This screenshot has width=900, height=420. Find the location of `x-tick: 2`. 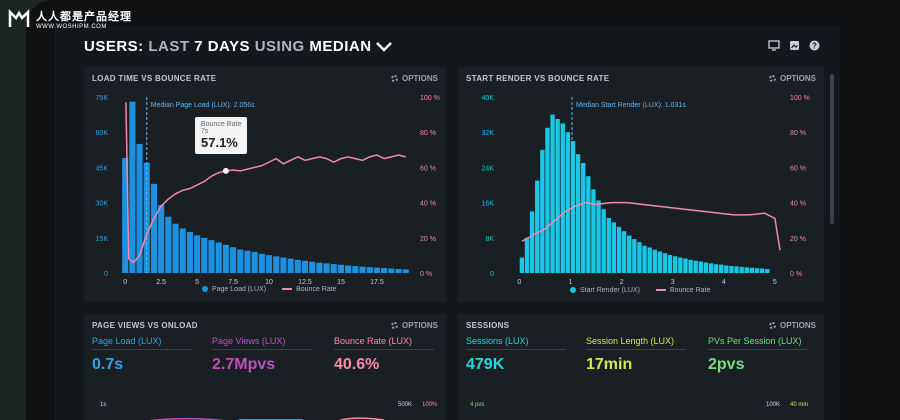

x-tick: 2 is located at coordinates (622, 282).